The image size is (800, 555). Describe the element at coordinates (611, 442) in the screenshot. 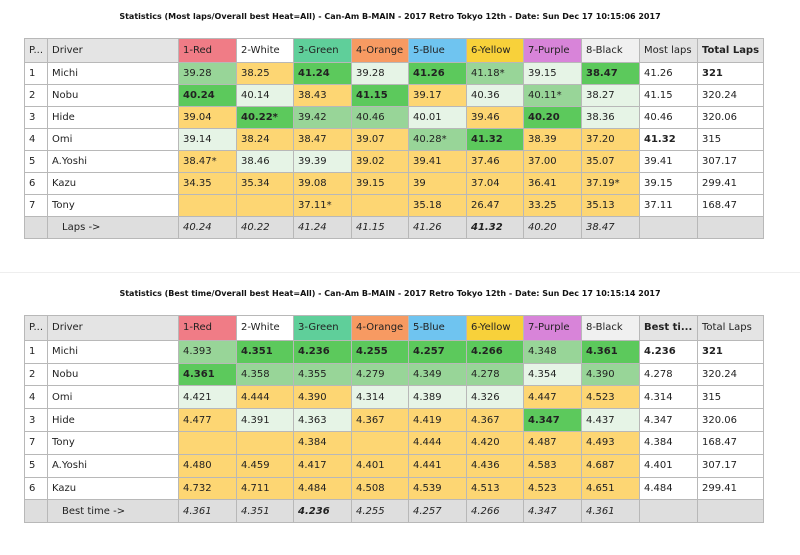

I see `lane-cell: 4.493` at that location.